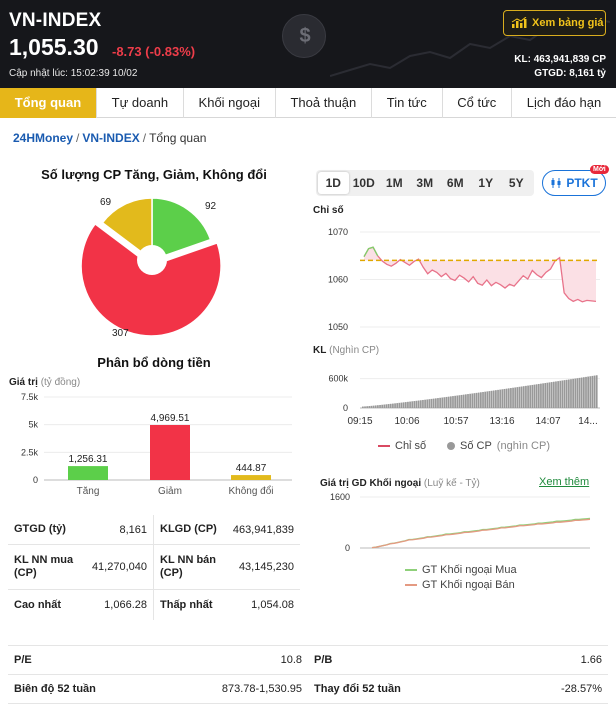  I want to click on ratio-row: P/E 10.8 P/B 1.66, so click(308, 660).